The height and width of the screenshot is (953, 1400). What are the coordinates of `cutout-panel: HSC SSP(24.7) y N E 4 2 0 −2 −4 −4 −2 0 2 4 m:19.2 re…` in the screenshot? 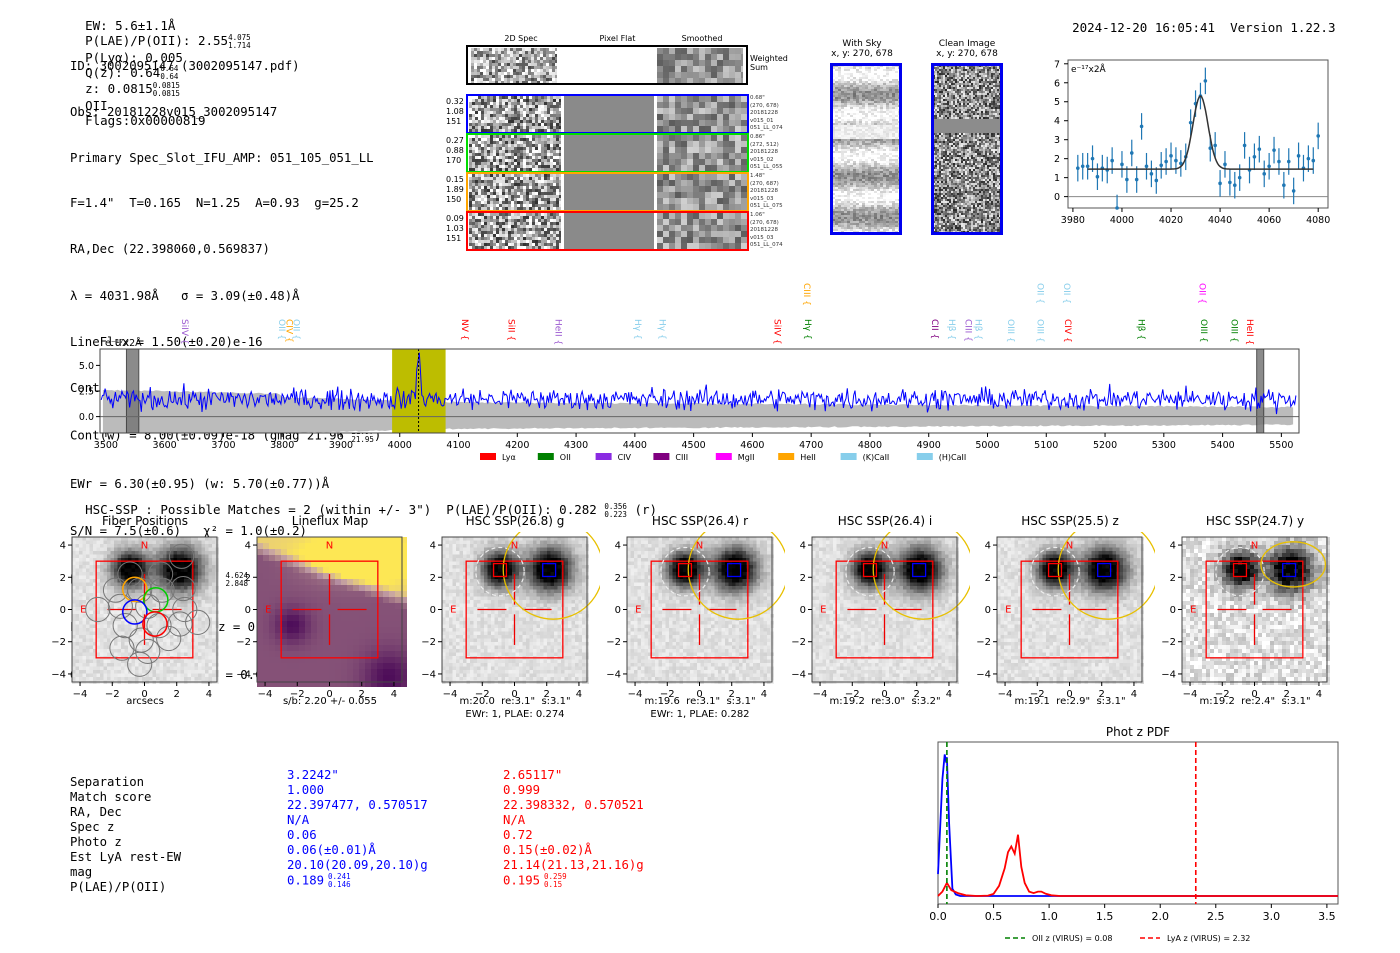 It's located at (1250, 619).